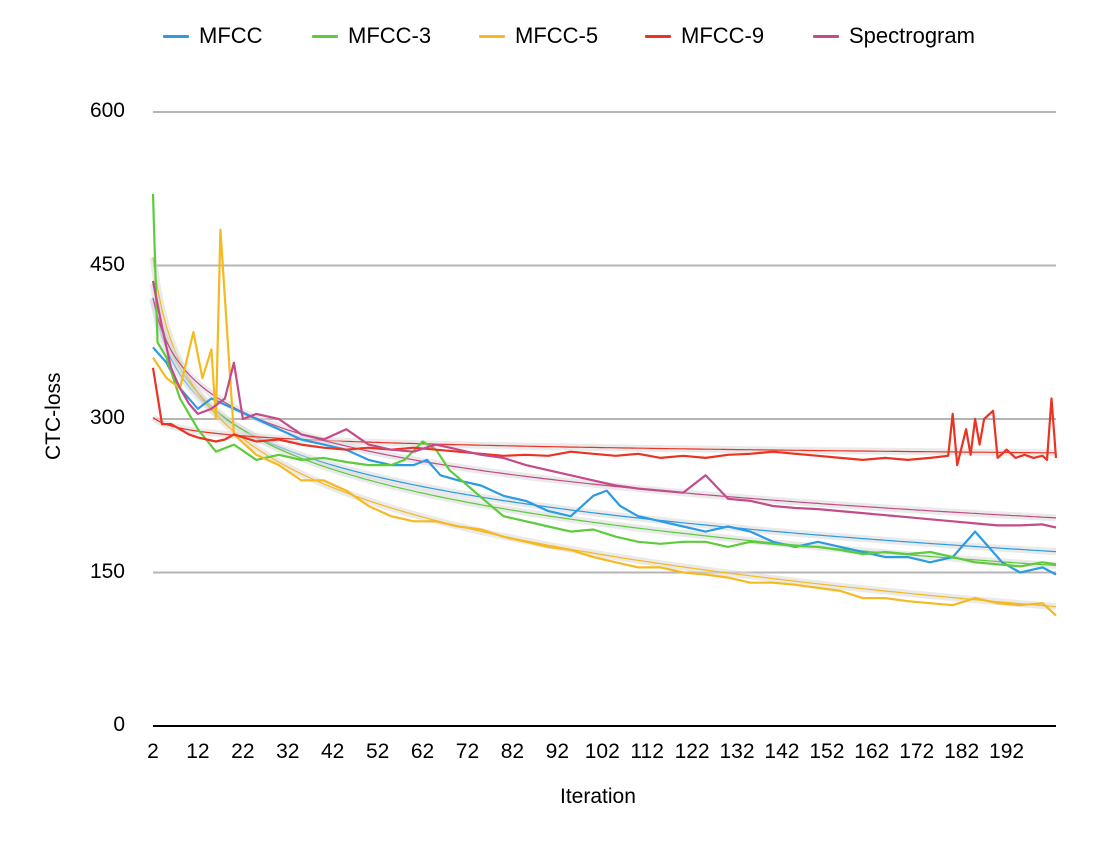 The width and height of the screenshot is (1112, 848). What do you see at coordinates (598, 796) in the screenshot?
I see `x-axis-title: Iteration` at bounding box center [598, 796].